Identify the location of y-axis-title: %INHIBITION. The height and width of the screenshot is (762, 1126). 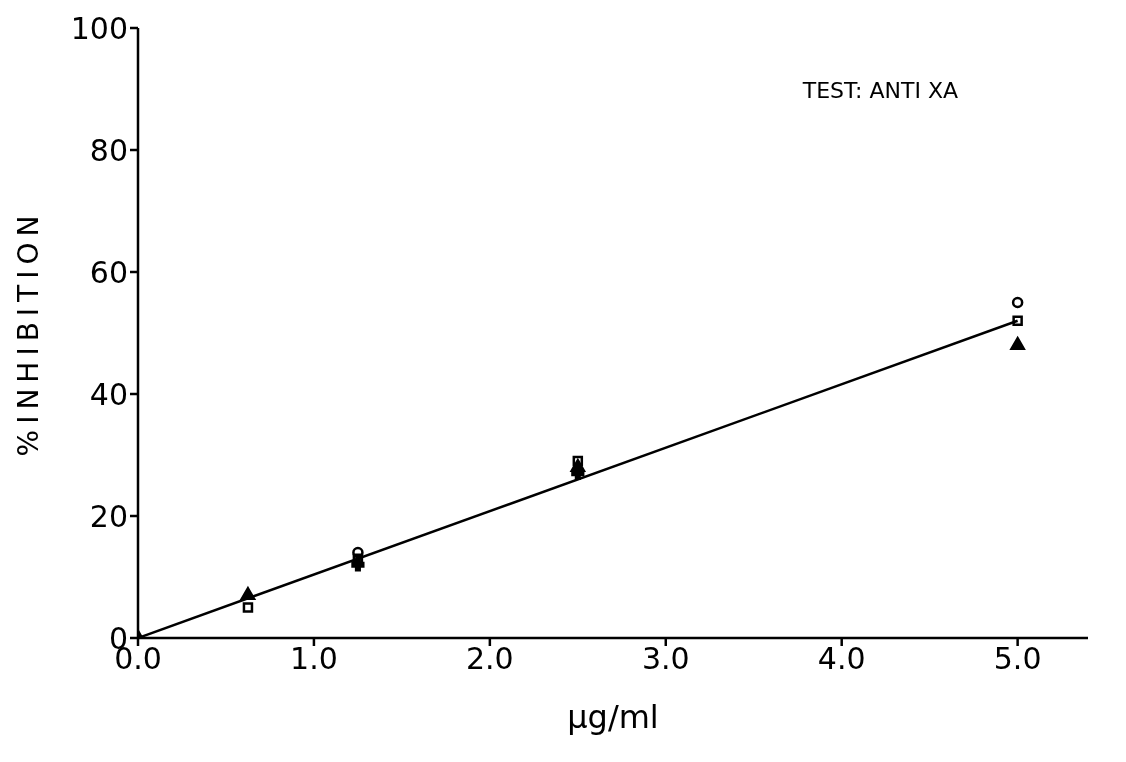
(28, 333).